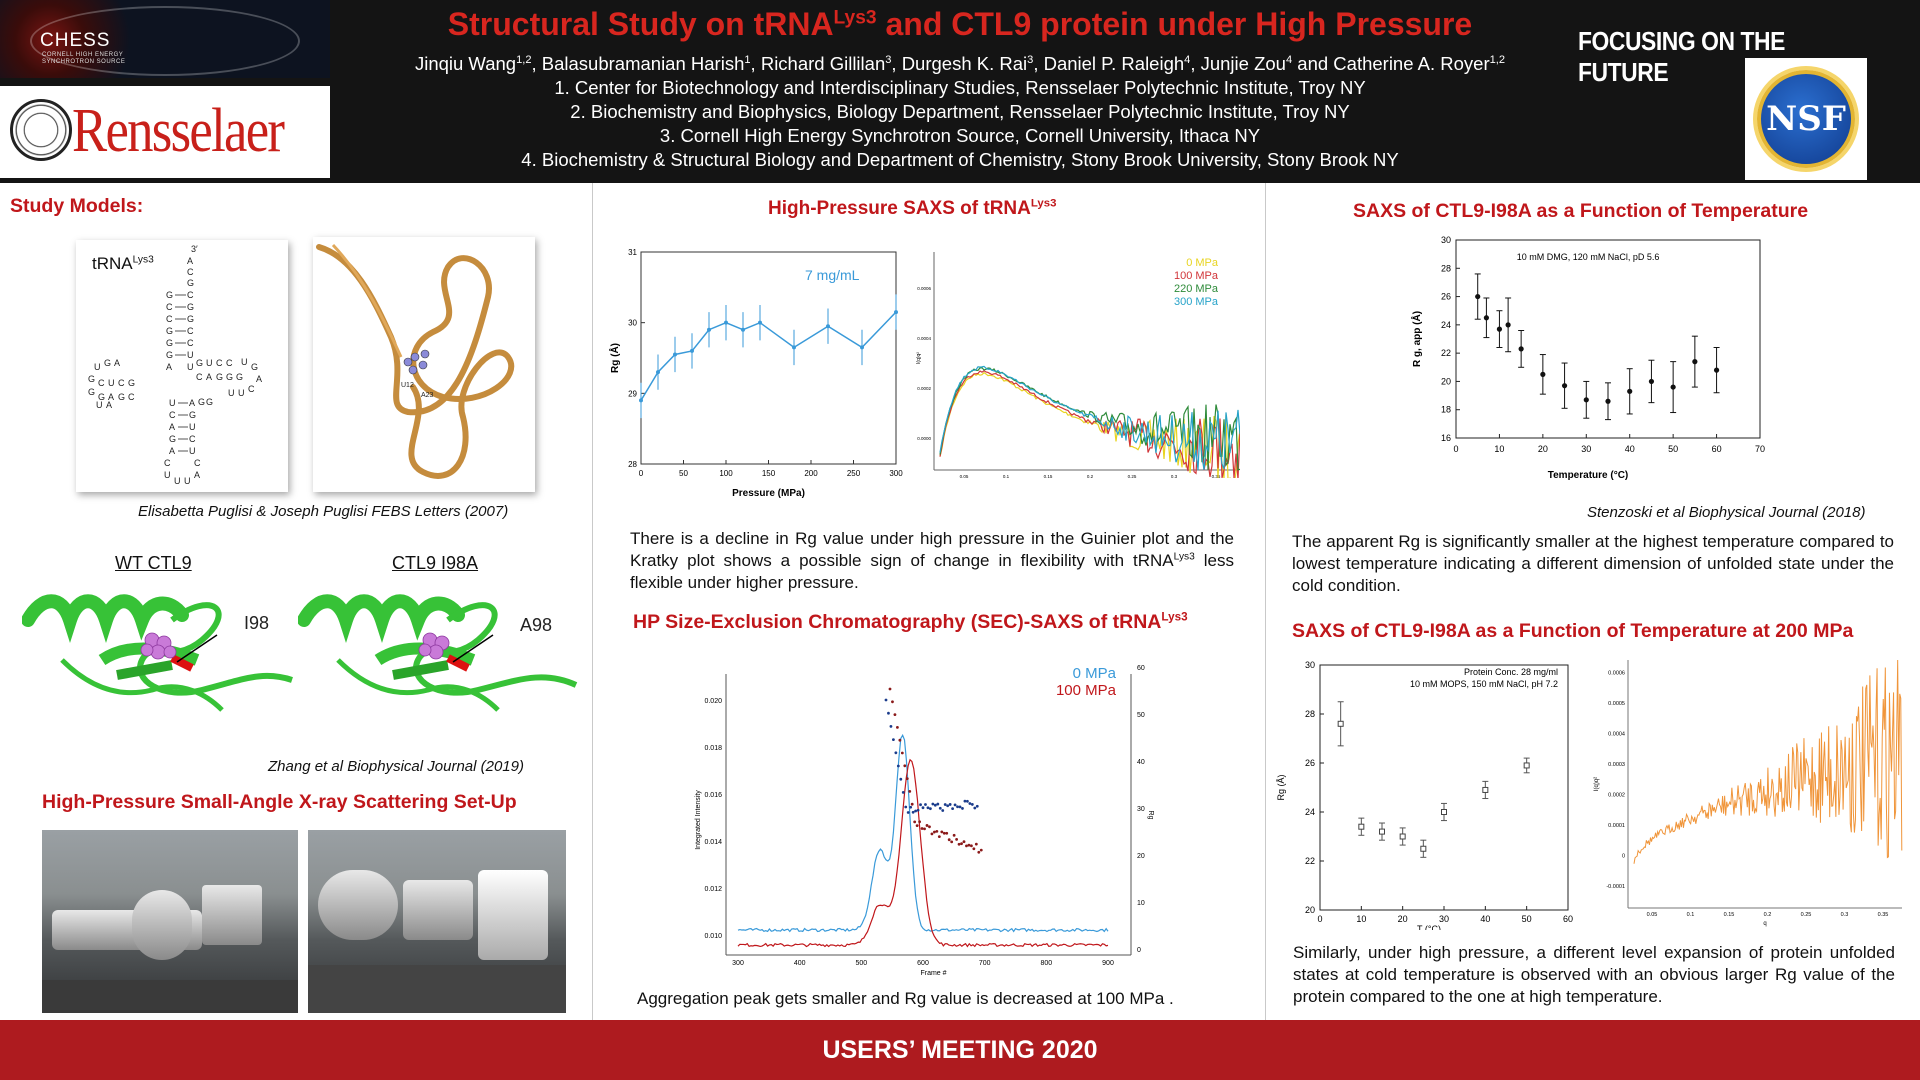 This screenshot has height=1080, width=1920. I want to click on legend-entry: 0 MPa, so click(1202, 263).